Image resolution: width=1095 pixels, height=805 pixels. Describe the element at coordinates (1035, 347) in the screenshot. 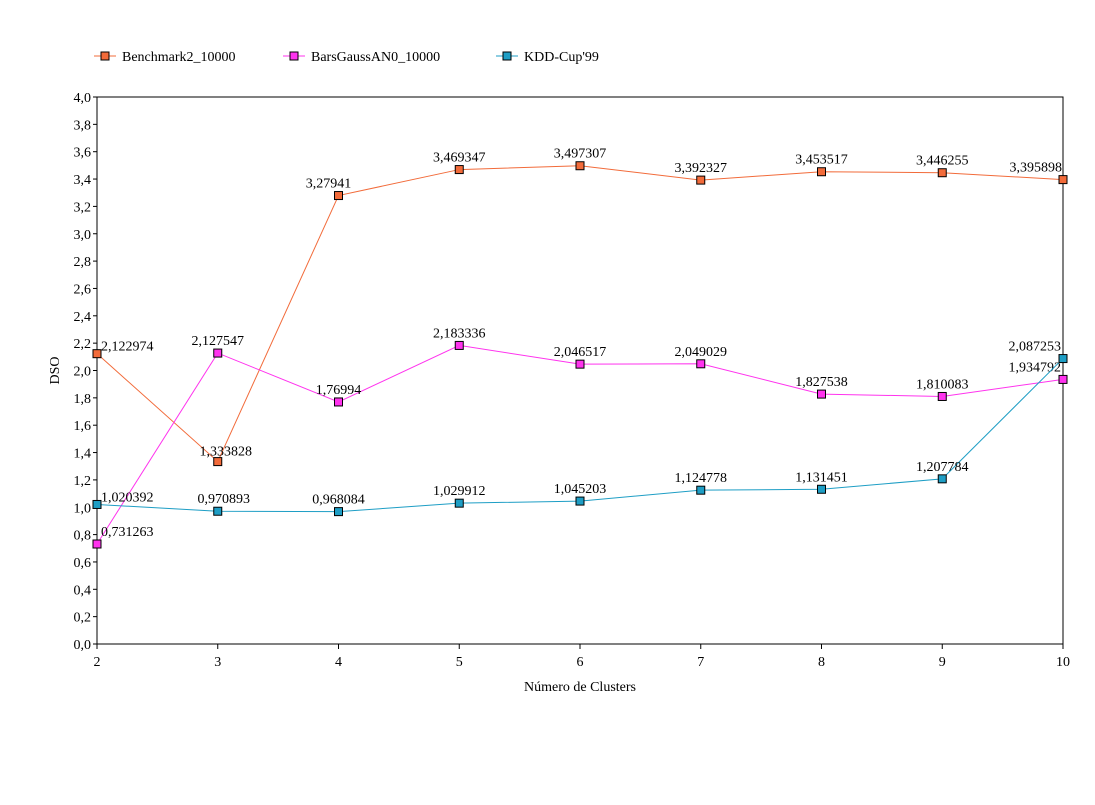

I see `data-label: 2,087253` at that location.